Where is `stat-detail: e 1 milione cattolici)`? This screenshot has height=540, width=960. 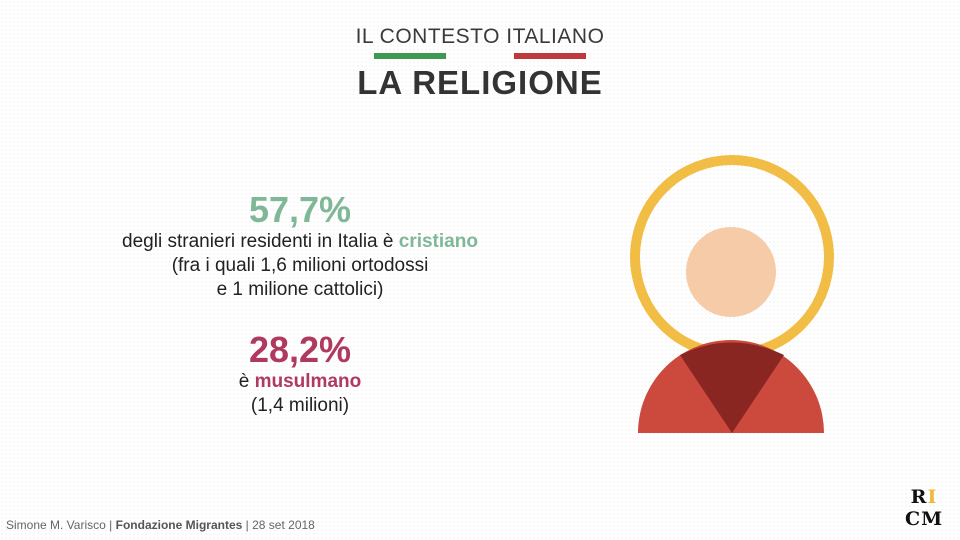
stat-detail: e 1 milione cattolici) is located at coordinates (300, 289).